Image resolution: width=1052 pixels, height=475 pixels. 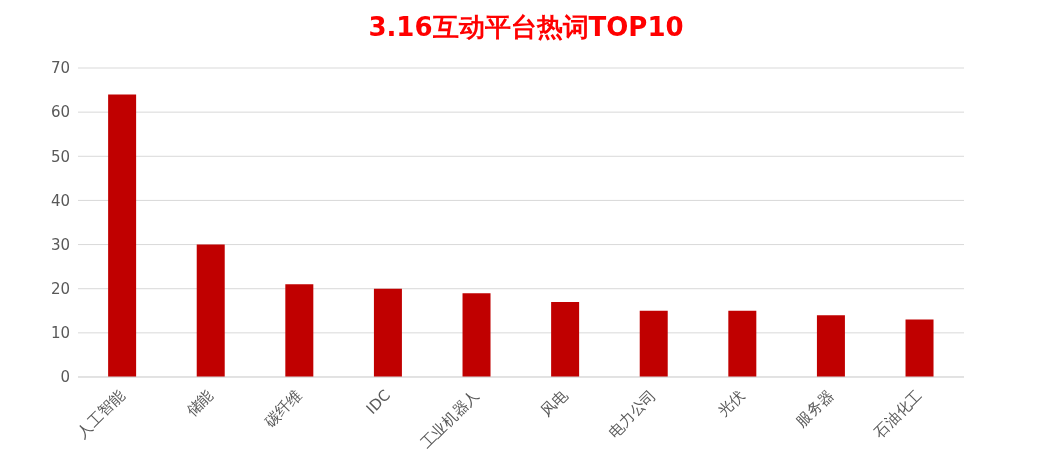 I want to click on x-tick-label: 石油化工, so click(x=898, y=414).